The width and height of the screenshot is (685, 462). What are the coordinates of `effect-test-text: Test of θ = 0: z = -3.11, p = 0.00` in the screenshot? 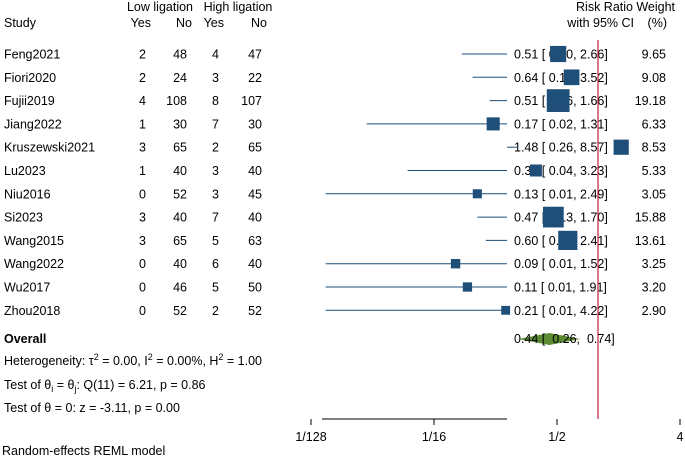 It's located at (92, 408).